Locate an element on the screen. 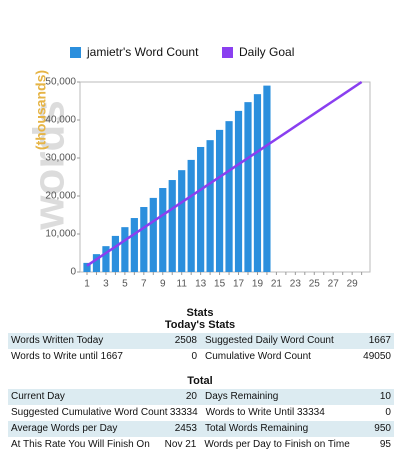 This screenshot has width=400, height=453. stat-value: 10 is located at coordinates (385, 396).